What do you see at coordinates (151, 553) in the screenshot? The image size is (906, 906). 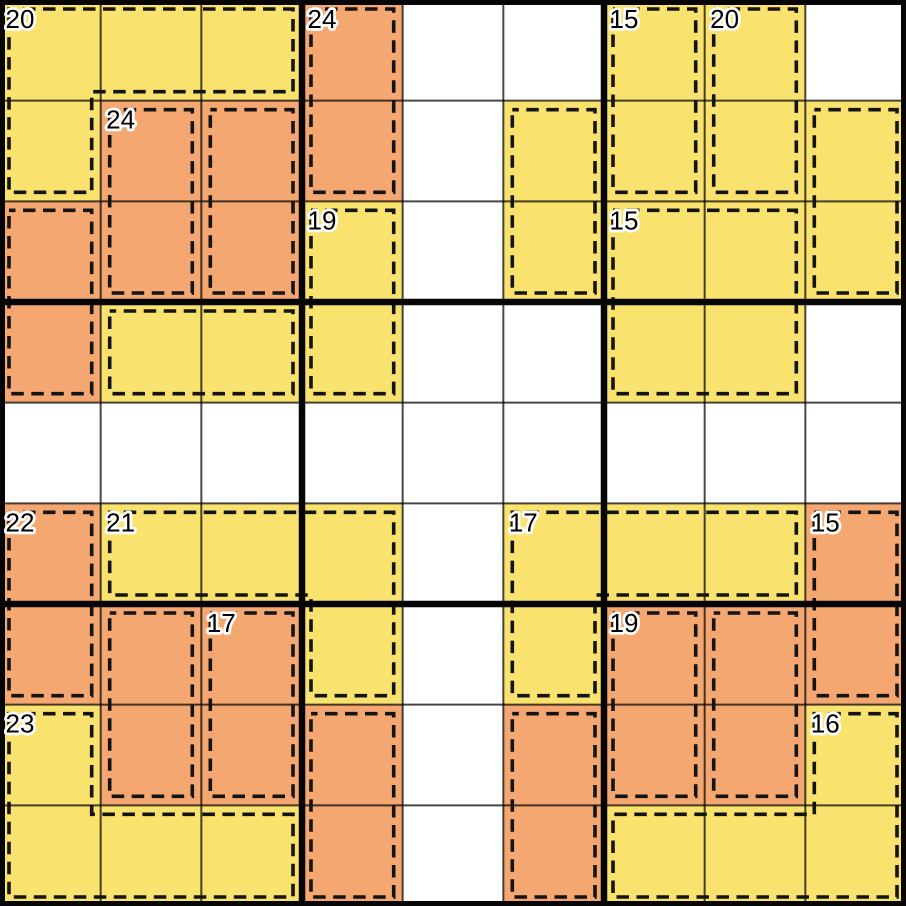 I see `cell-r6c2` at bounding box center [151, 553].